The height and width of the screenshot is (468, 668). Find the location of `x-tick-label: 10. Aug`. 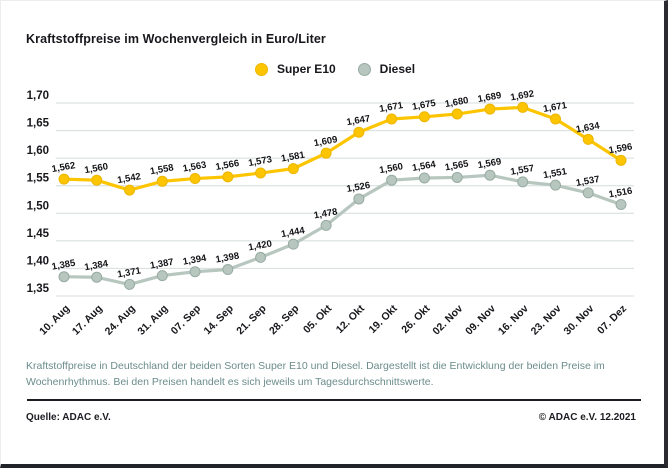

x-tick-label: 10. Aug is located at coordinates (54, 320).